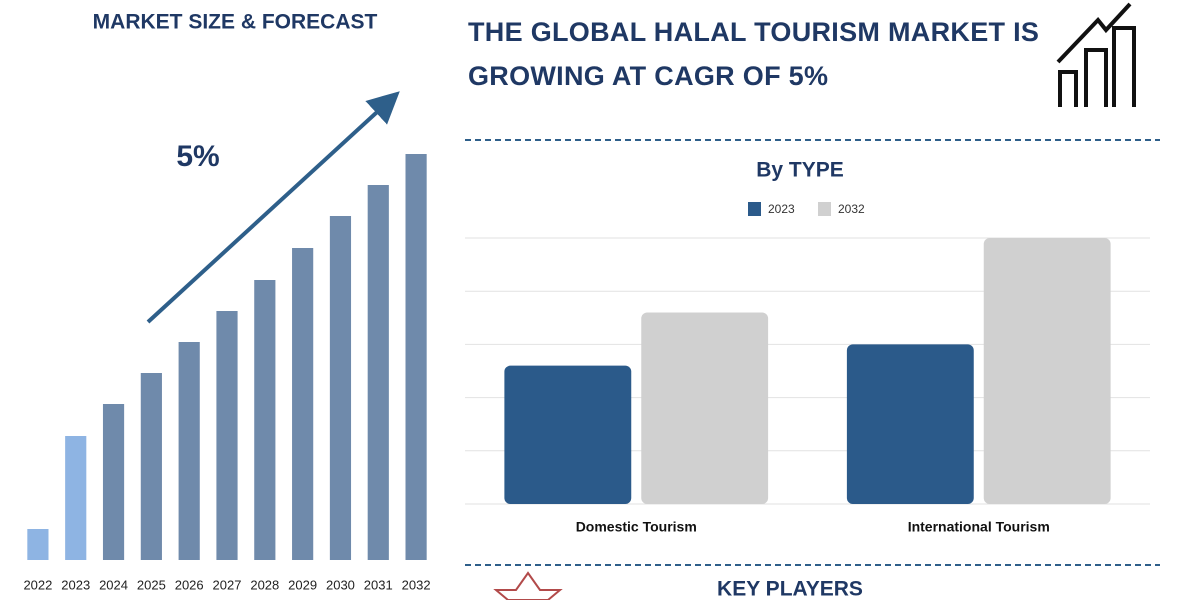  What do you see at coordinates (302, 584) in the screenshot?
I see `x-tick-label: 2029` at bounding box center [302, 584].